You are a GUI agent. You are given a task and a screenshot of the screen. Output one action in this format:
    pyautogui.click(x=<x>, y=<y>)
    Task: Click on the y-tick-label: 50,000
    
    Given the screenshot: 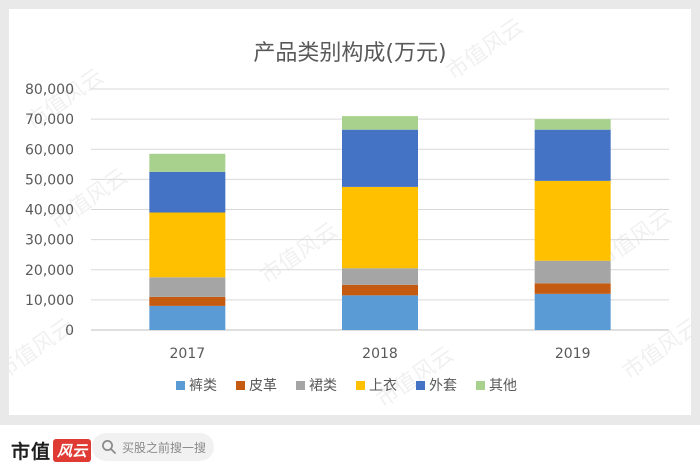 What is the action you would take?
    pyautogui.click(x=49, y=180)
    